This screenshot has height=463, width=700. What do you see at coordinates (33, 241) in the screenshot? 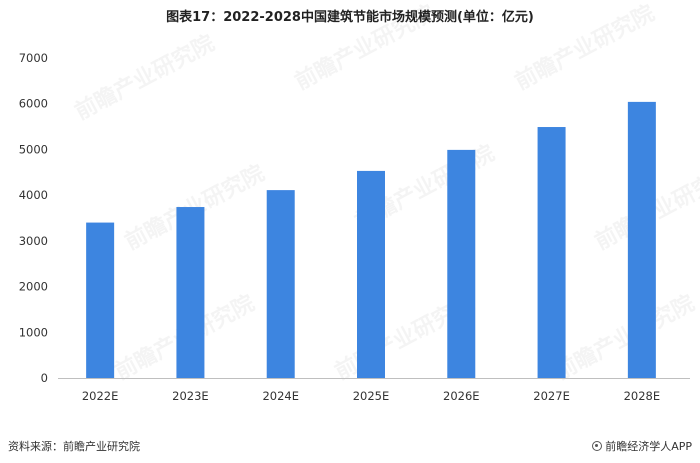
I see `y-tick-label: 3000` at bounding box center [33, 241].